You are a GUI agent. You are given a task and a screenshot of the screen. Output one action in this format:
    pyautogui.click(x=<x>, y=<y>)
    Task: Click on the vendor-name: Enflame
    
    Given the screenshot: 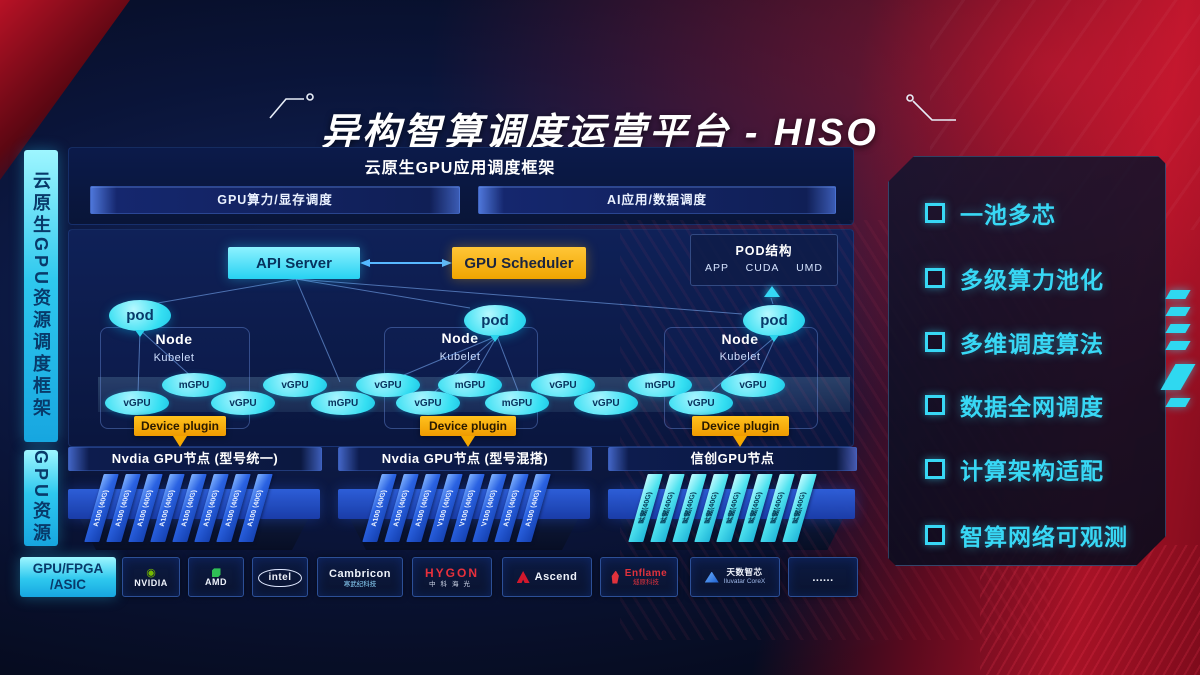 What is the action you would take?
    pyautogui.click(x=646, y=573)
    